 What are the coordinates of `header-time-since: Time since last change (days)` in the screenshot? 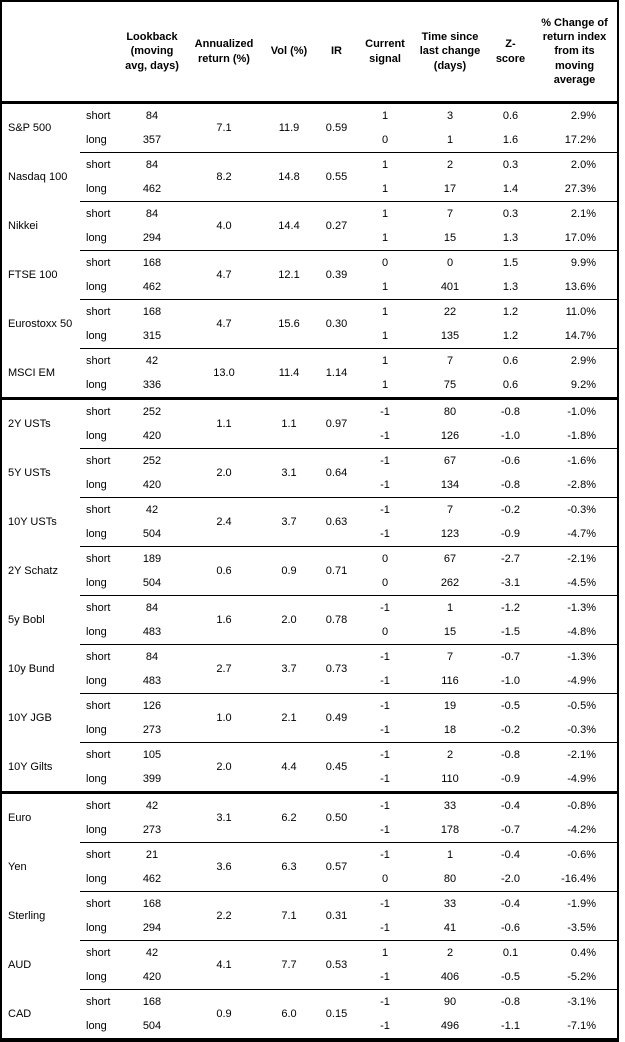 It's located at (450, 53).